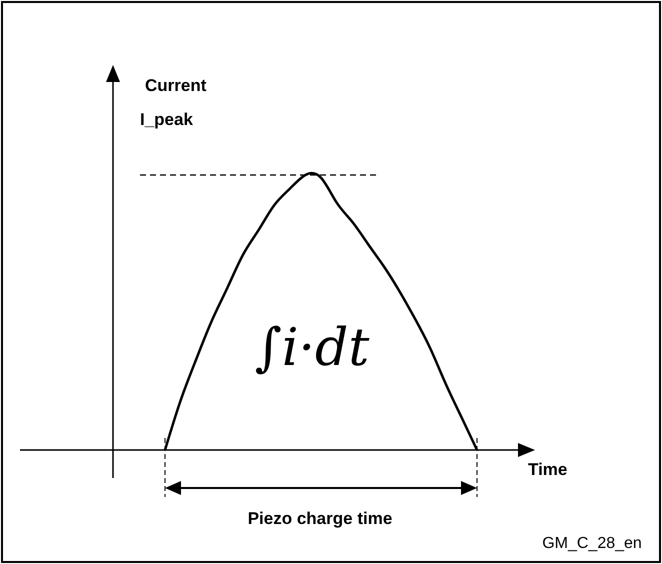  Describe the element at coordinates (592, 543) in the screenshot. I see `text: GM_C_28_en` at that location.